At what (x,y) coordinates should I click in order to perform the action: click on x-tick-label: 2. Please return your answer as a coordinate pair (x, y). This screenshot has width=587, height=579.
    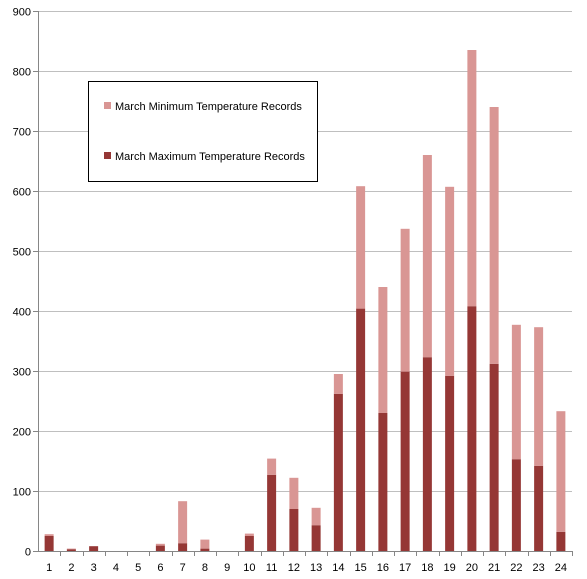
    Looking at the image, I should click on (71, 568).